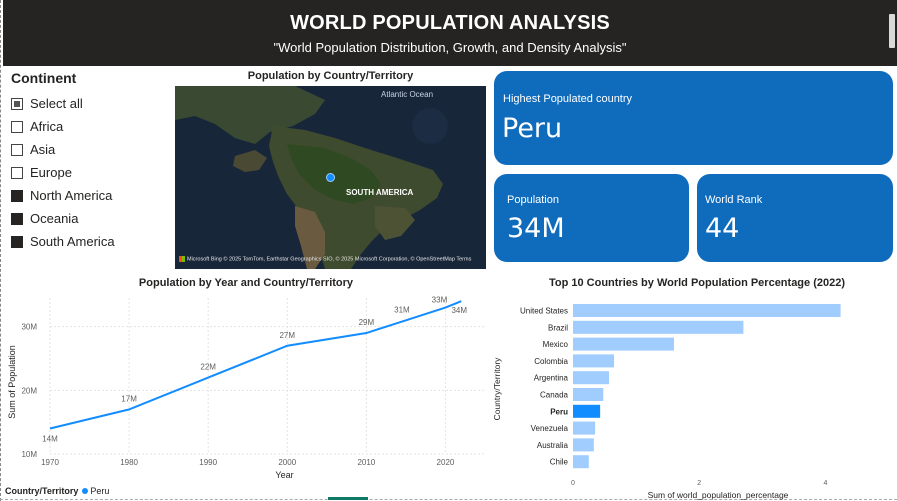  I want to click on y-axis-title: Sum of Population, so click(12, 382).